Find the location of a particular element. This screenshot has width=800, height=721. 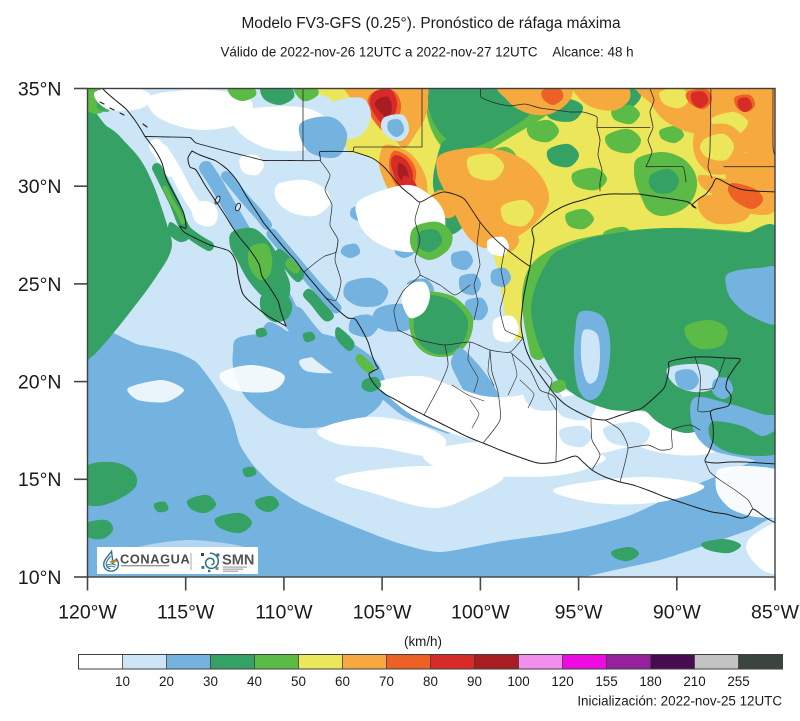

svg-text: 40 is located at coordinates (254, 681).